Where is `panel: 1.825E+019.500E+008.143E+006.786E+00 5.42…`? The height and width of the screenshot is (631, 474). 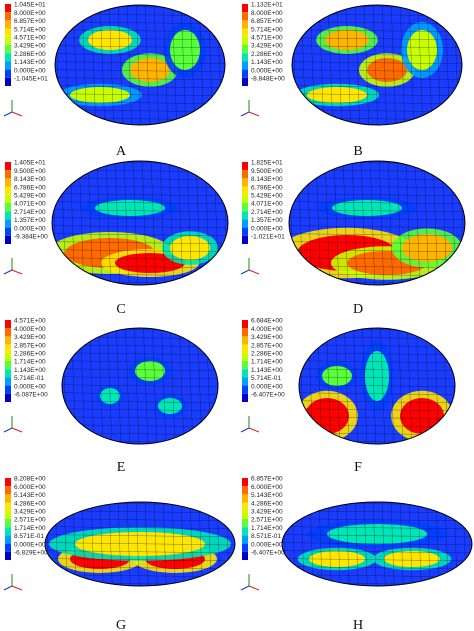 panel: 1.825E+019.500E+008.143E+006.786E+00 5.42… is located at coordinates (353, 238).